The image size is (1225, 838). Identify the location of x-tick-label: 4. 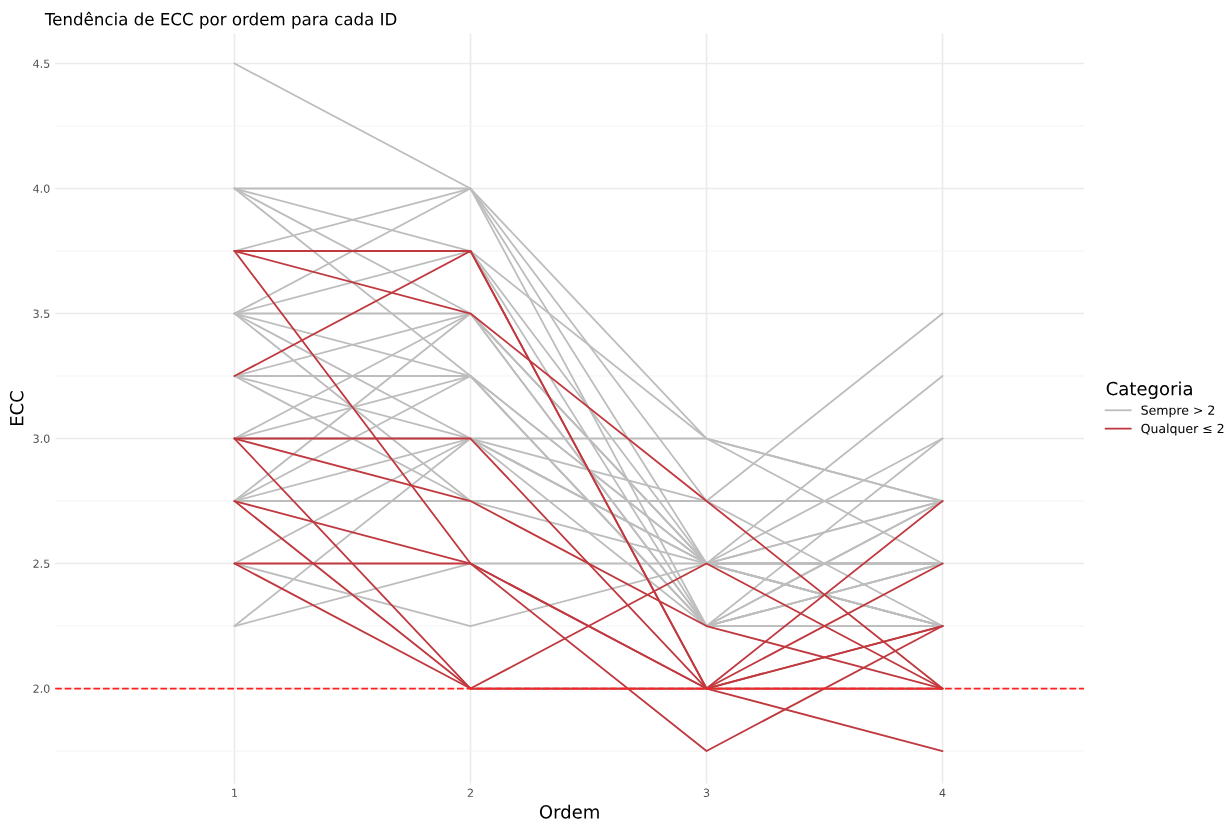
(942, 792).